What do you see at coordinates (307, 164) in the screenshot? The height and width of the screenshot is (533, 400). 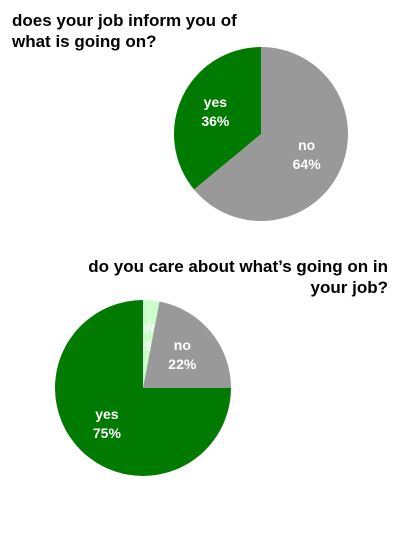 I see `slice-value-label: 64%` at bounding box center [307, 164].